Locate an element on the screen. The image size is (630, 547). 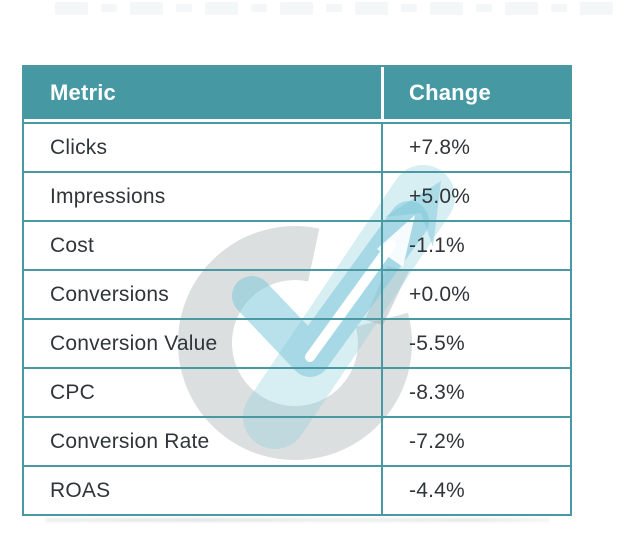
table-row: ROAS -4.4% is located at coordinates (297, 489).